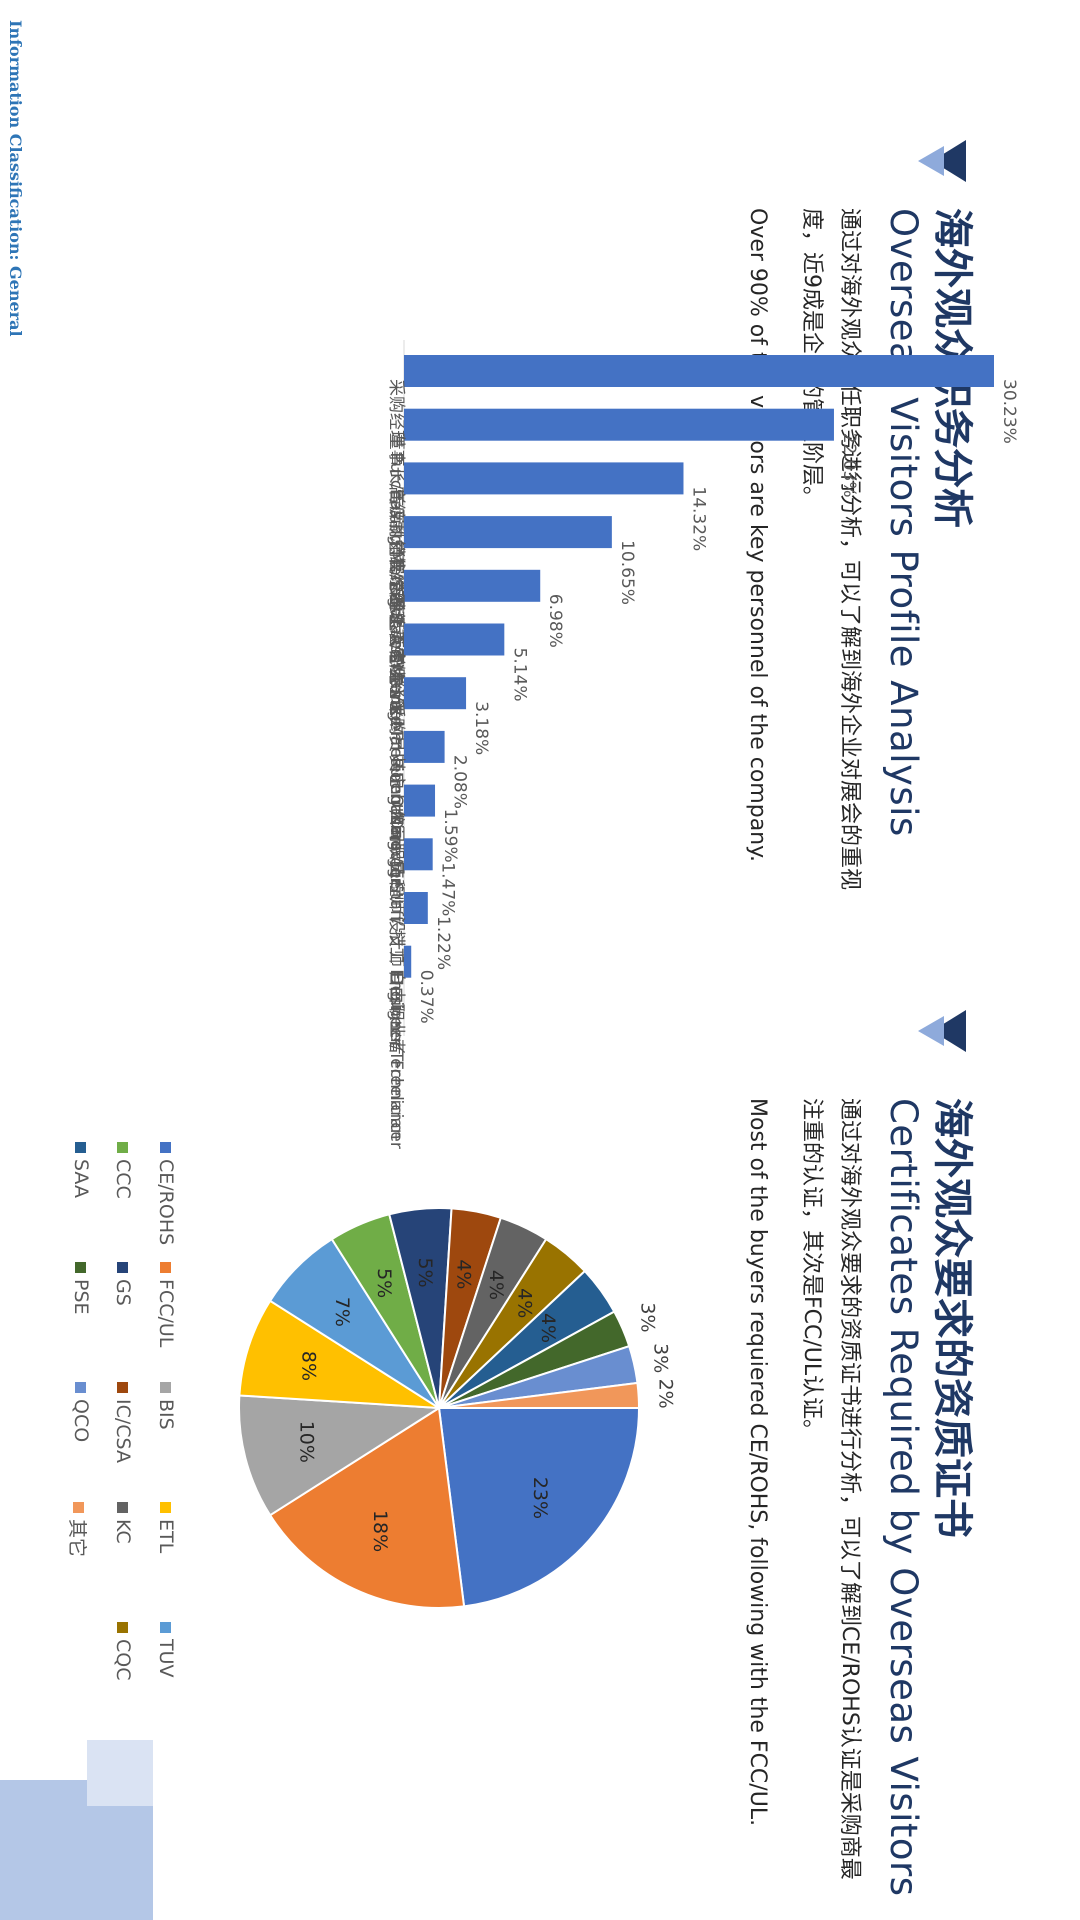  I want to click on legend-item-13: 其它, so click(78, 1529).